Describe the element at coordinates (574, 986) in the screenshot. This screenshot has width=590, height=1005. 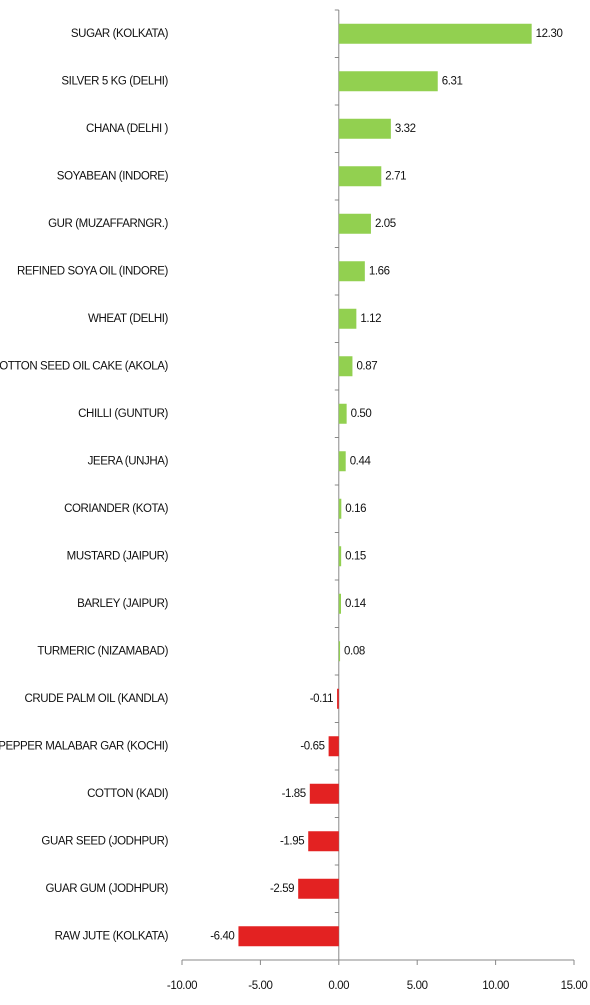
I see `x-tick-label: 15.00` at that location.